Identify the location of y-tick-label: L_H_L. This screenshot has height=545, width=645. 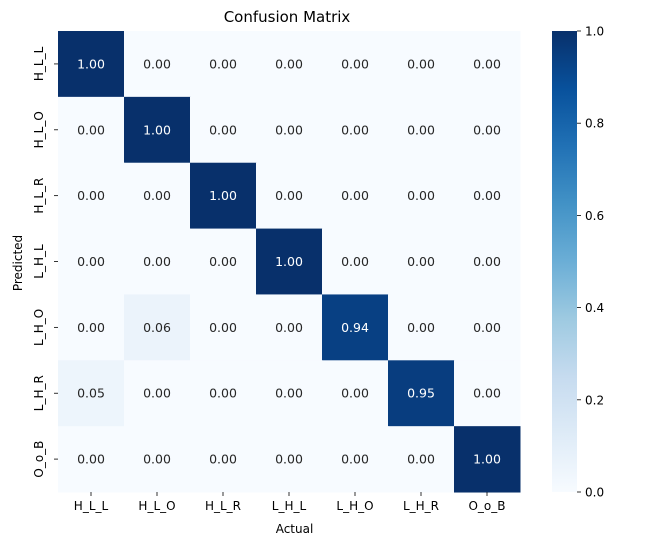
(39, 261).